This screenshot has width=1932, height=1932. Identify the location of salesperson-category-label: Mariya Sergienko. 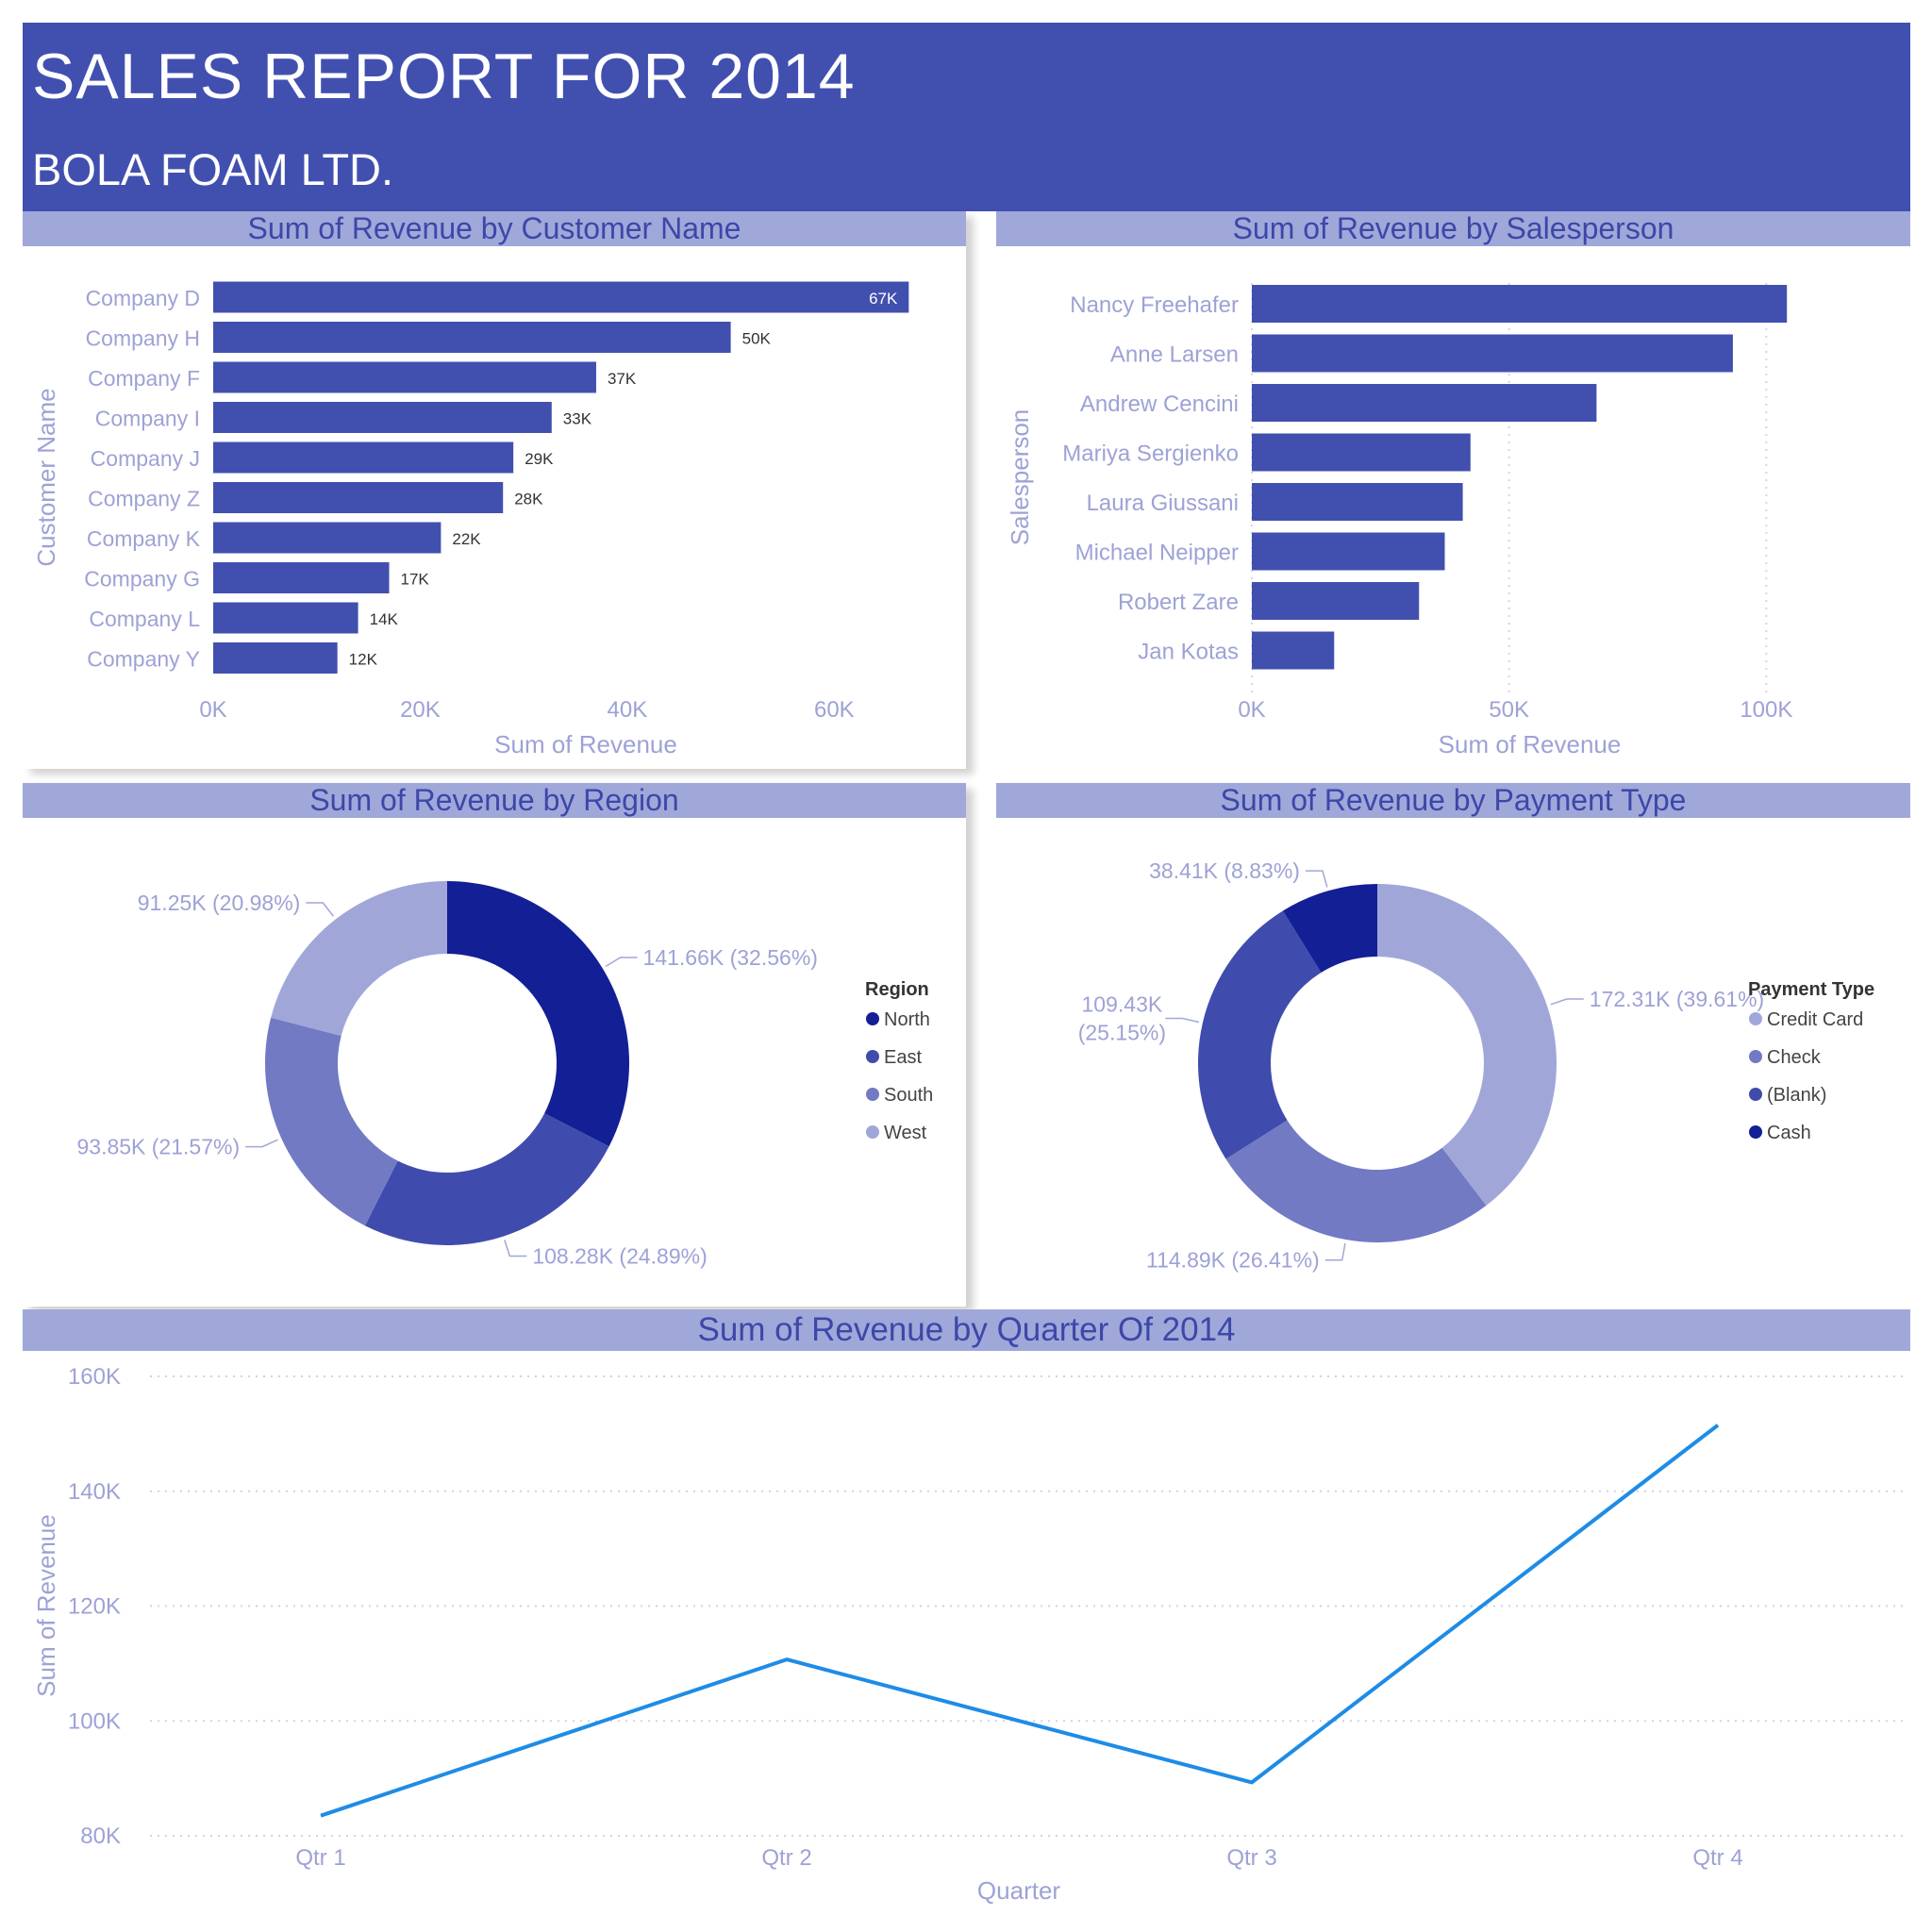
(1150, 454).